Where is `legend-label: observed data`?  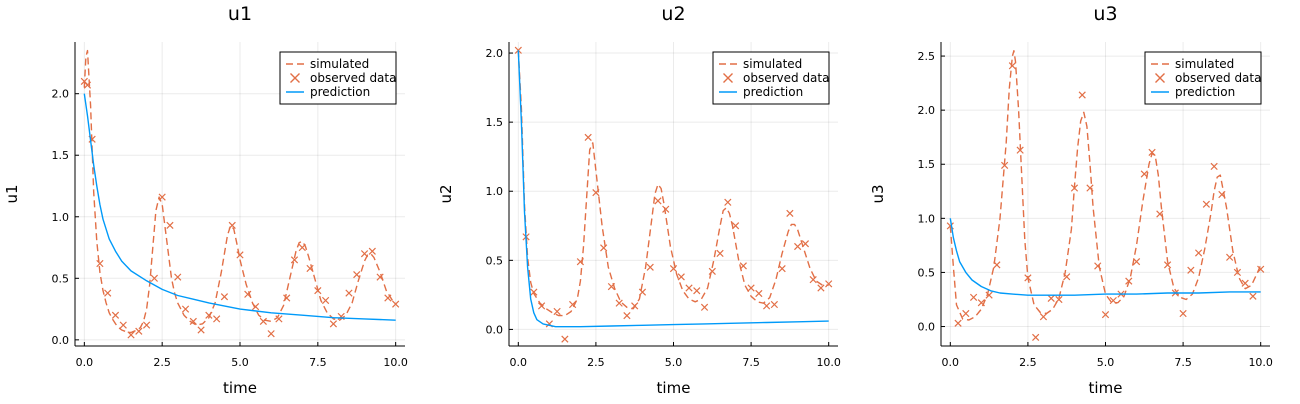 legend-label: observed data is located at coordinates (1218, 78).